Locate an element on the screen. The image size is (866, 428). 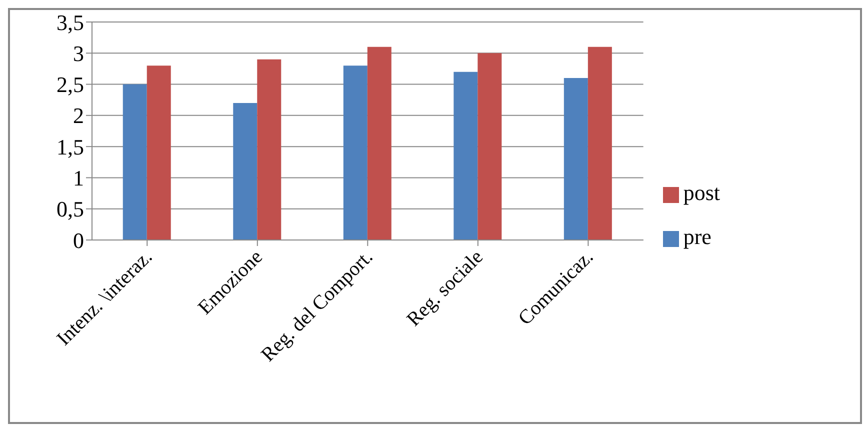
y-tick-label: 2 is located at coordinates (78, 115).